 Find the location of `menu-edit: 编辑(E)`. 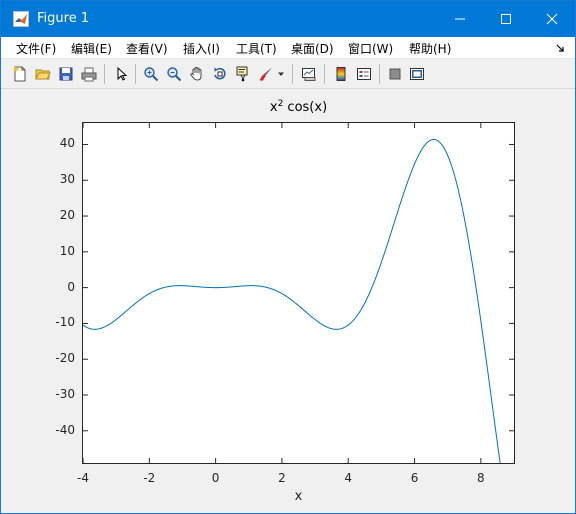

menu-edit: 编辑(E) is located at coordinates (91, 49).